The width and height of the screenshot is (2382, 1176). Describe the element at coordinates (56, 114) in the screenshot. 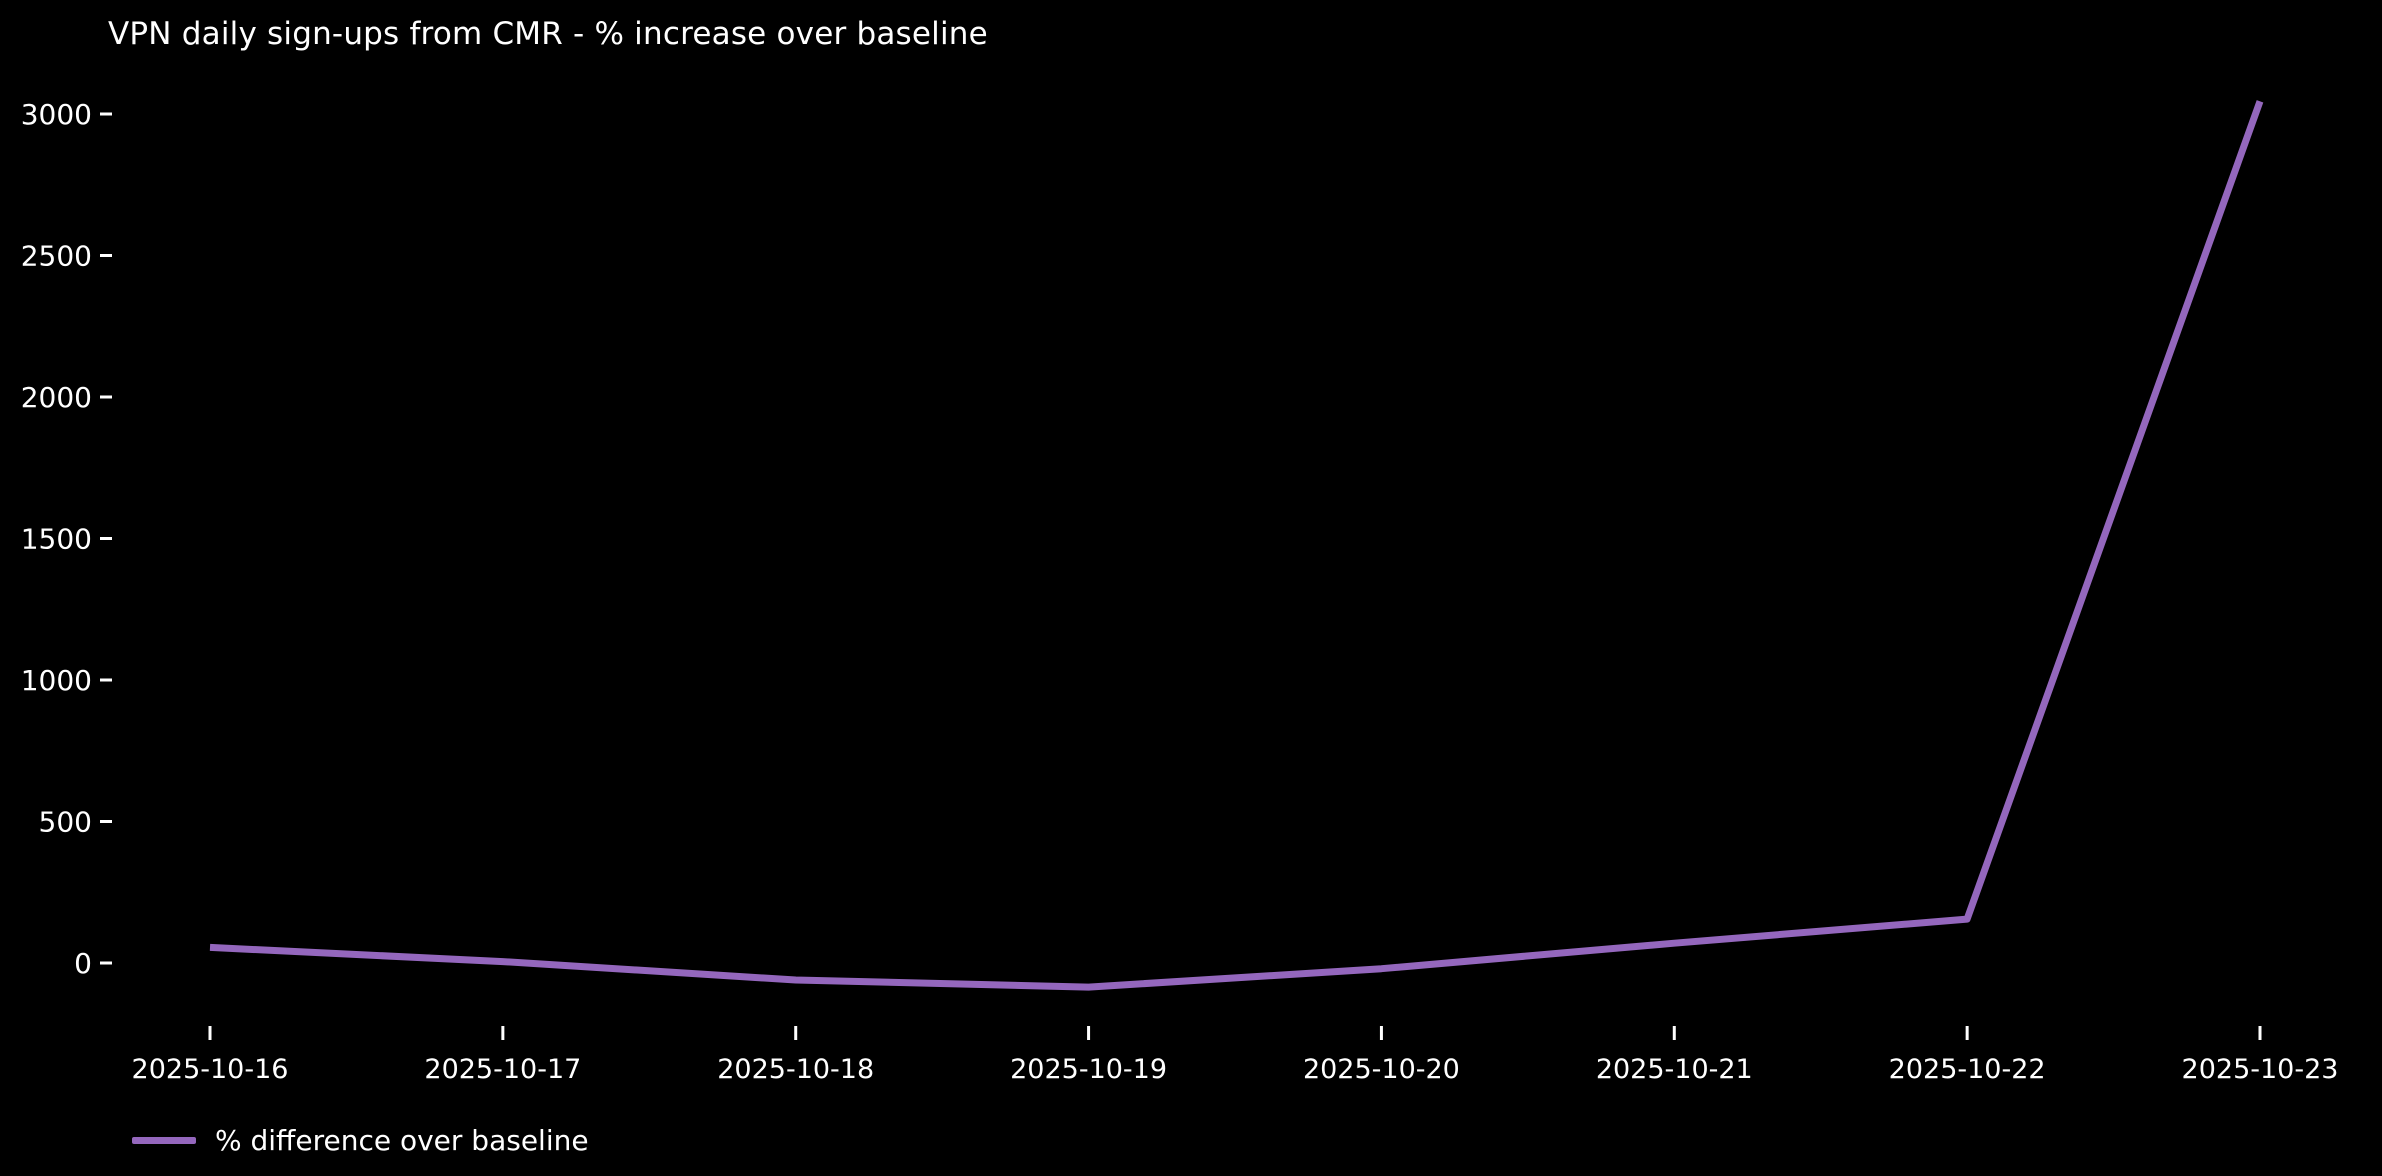

I see `y-tick-label: 3000` at that location.